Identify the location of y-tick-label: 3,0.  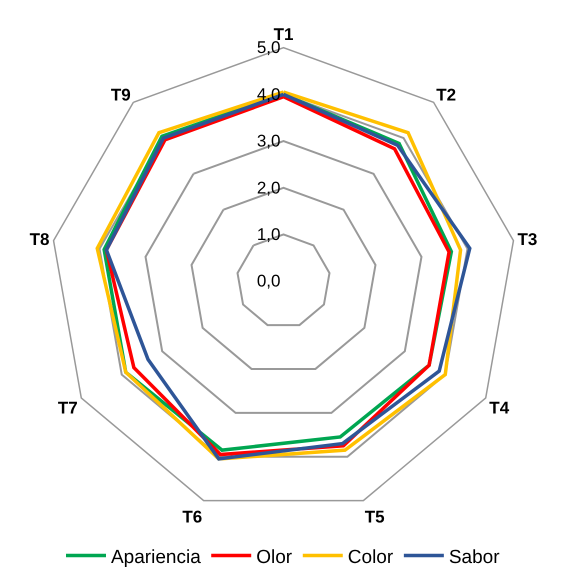
(268, 141).